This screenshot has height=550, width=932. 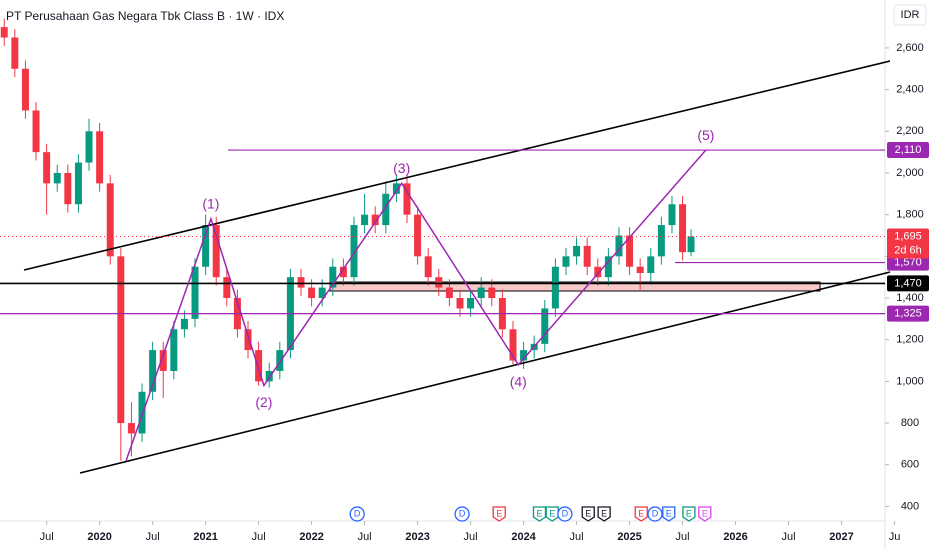 I want to click on x-tick-label: Ju, so click(x=895, y=537).